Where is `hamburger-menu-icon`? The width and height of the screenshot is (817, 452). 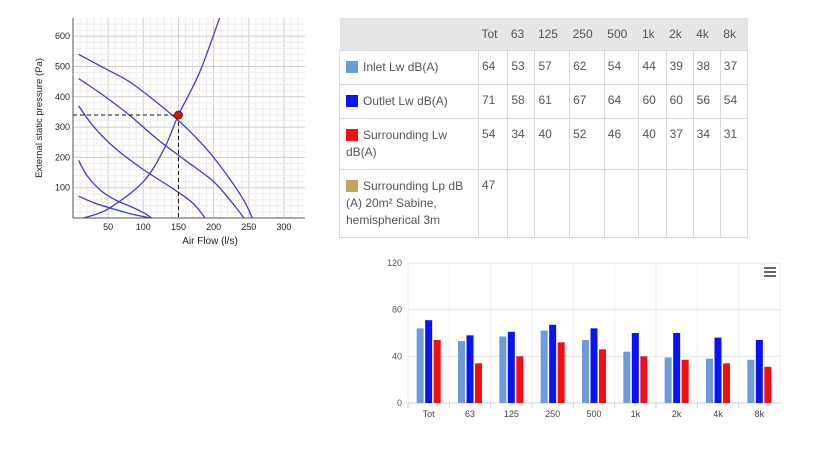
hamburger-menu-icon is located at coordinates (770, 272).